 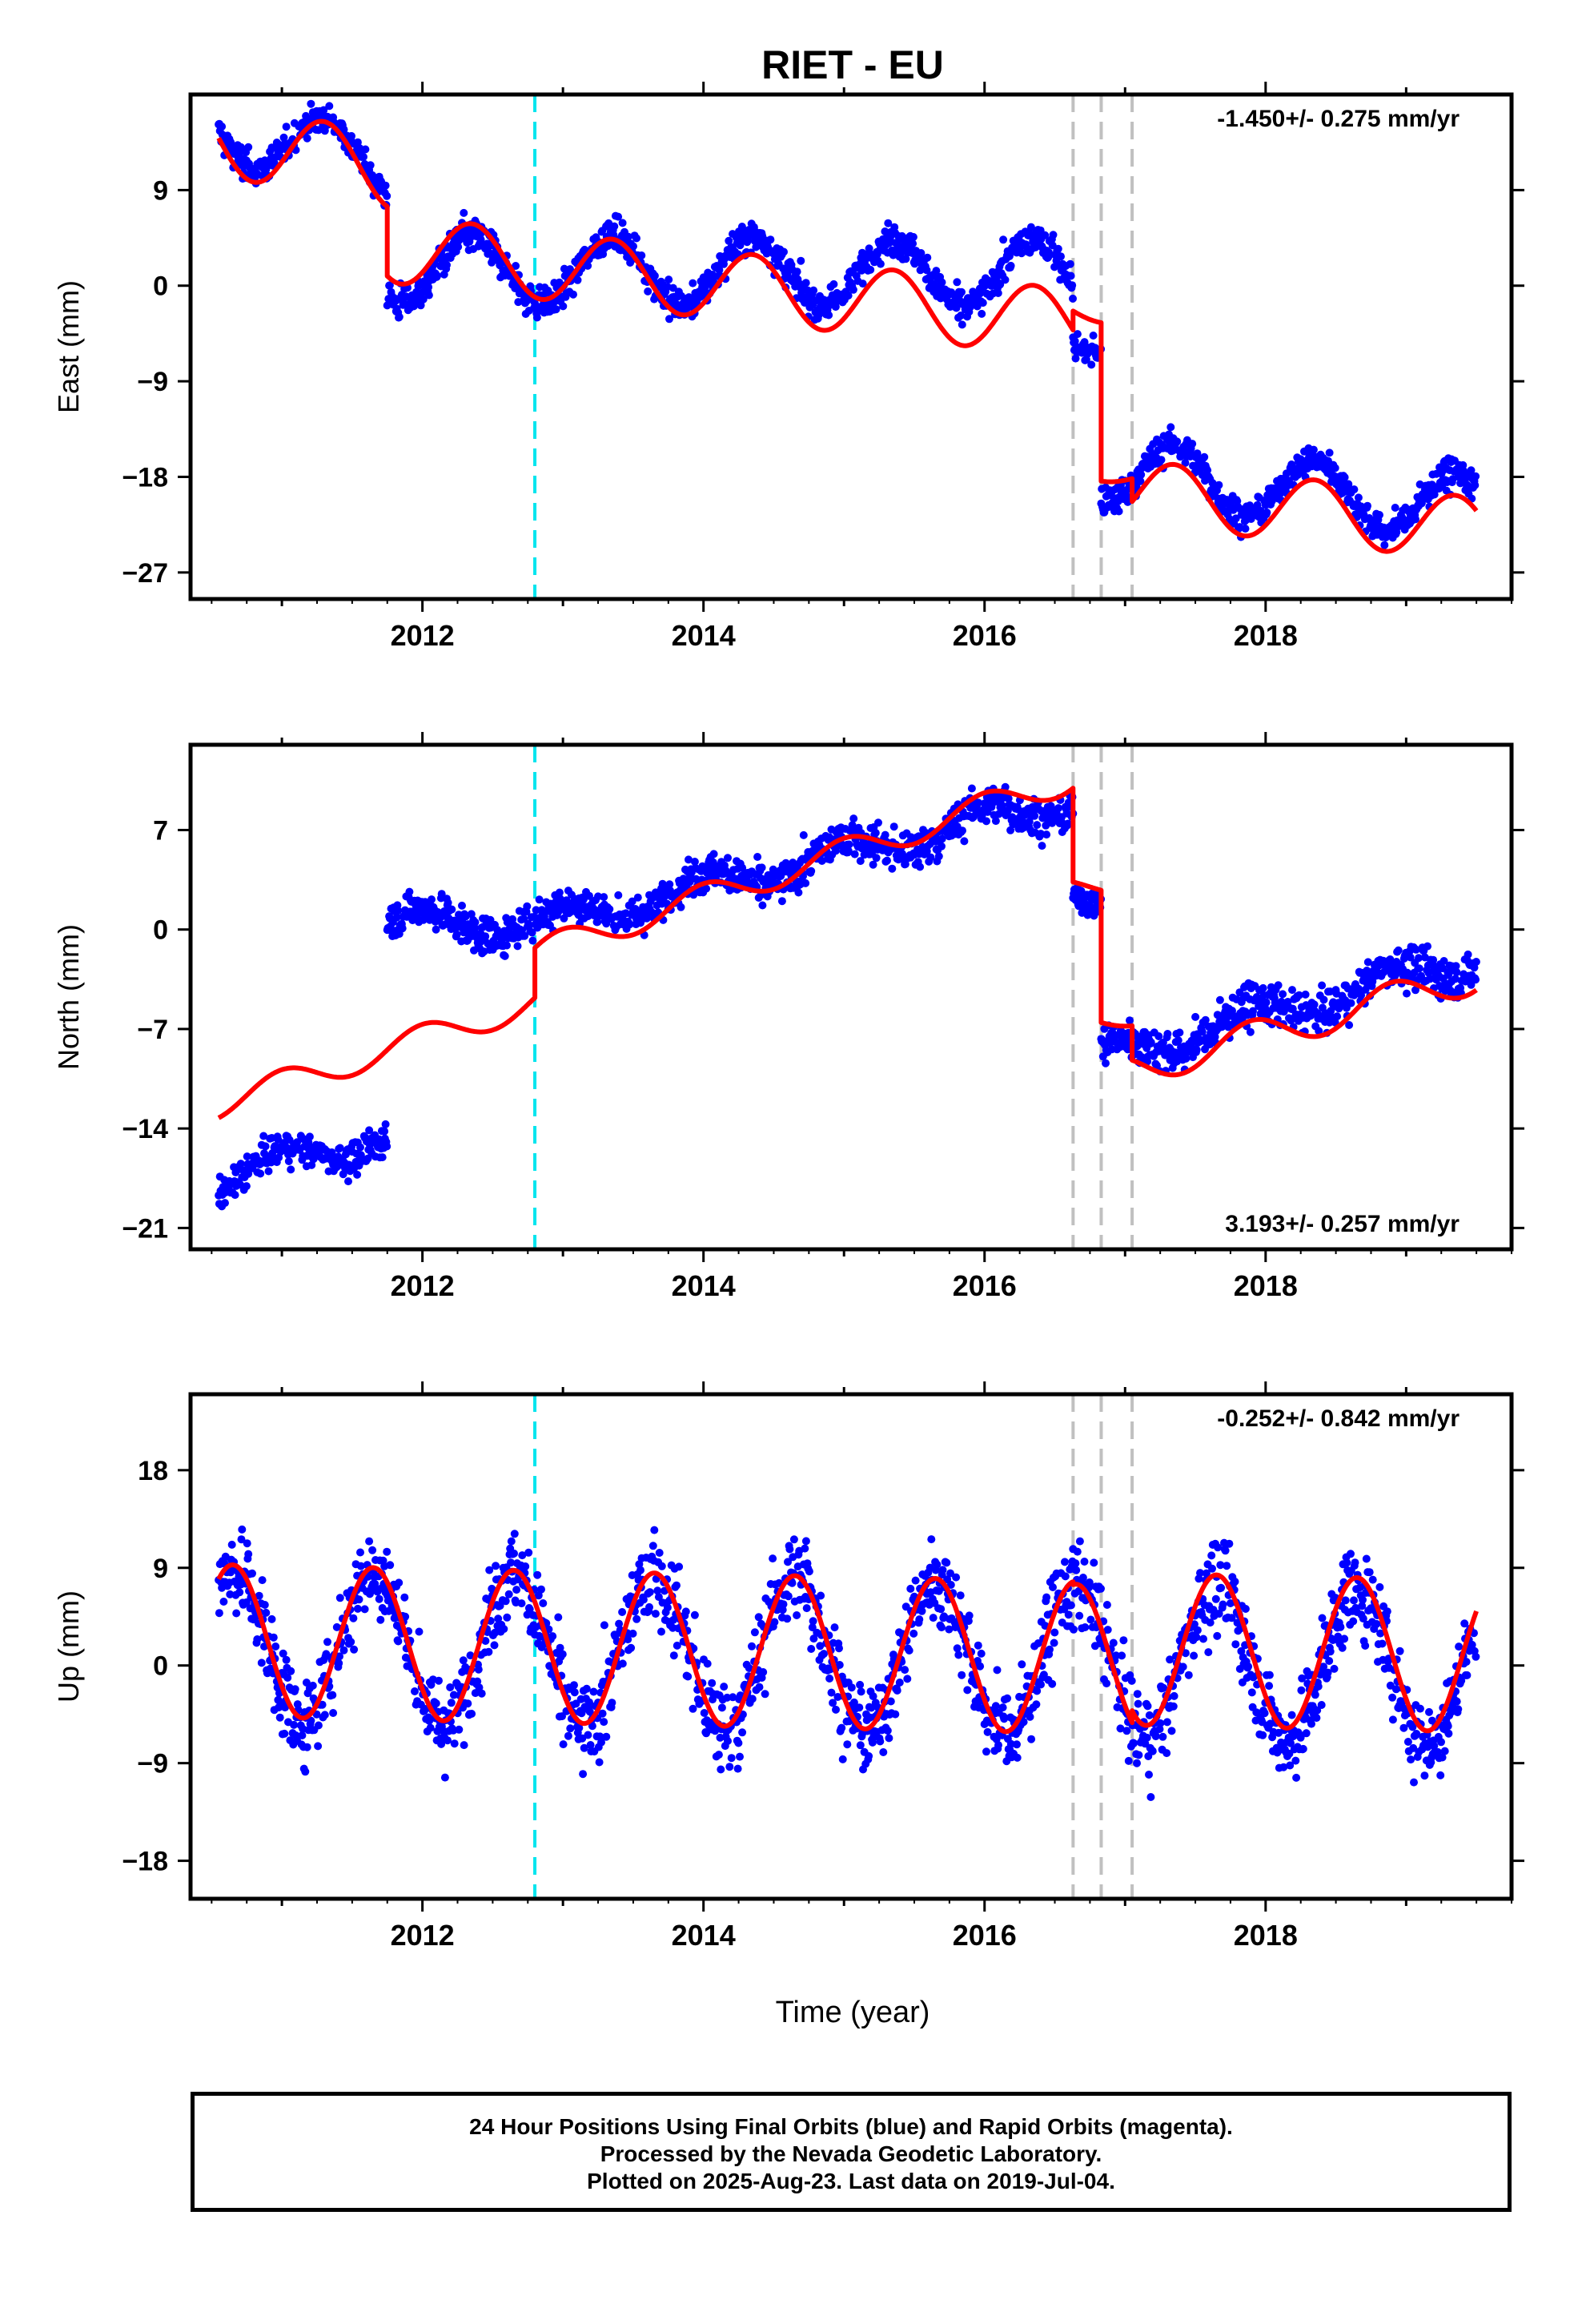 I want to click on y-tick-label: −9, so click(x=152, y=382).